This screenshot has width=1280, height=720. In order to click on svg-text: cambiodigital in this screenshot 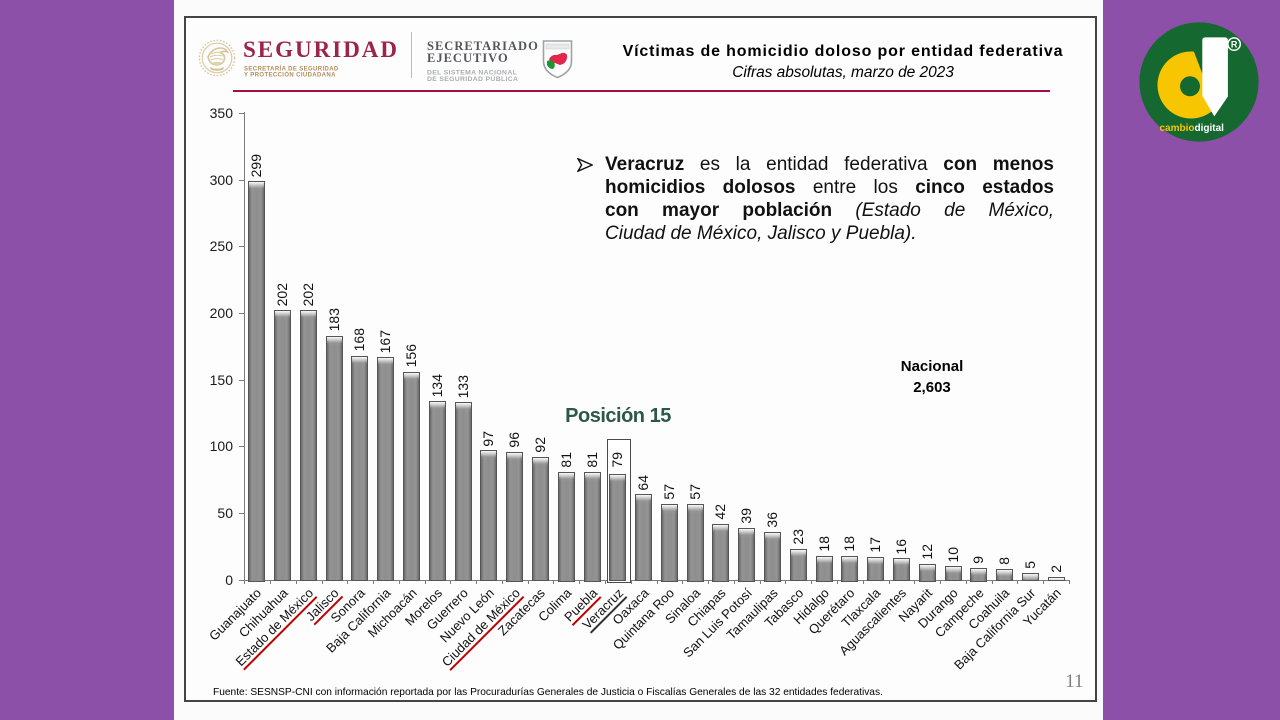, I will do `click(1191, 128)`.